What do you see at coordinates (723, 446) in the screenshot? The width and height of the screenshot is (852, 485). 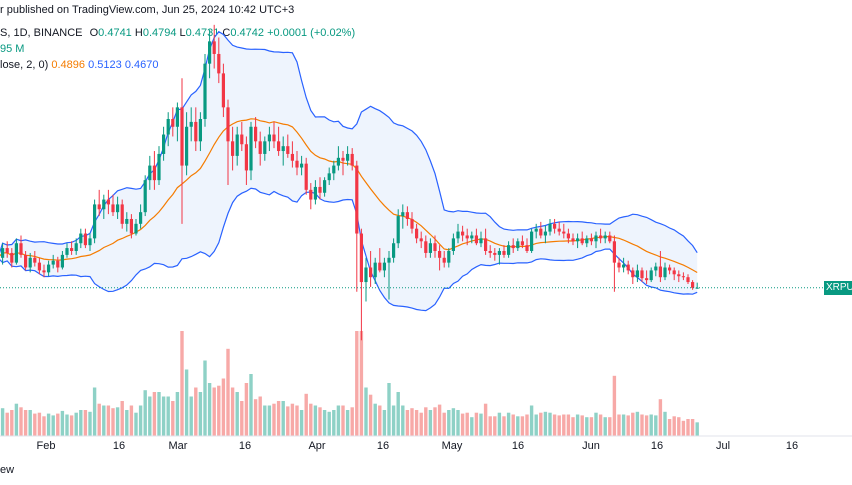 I see `x-tick-label: Jul` at bounding box center [723, 446].